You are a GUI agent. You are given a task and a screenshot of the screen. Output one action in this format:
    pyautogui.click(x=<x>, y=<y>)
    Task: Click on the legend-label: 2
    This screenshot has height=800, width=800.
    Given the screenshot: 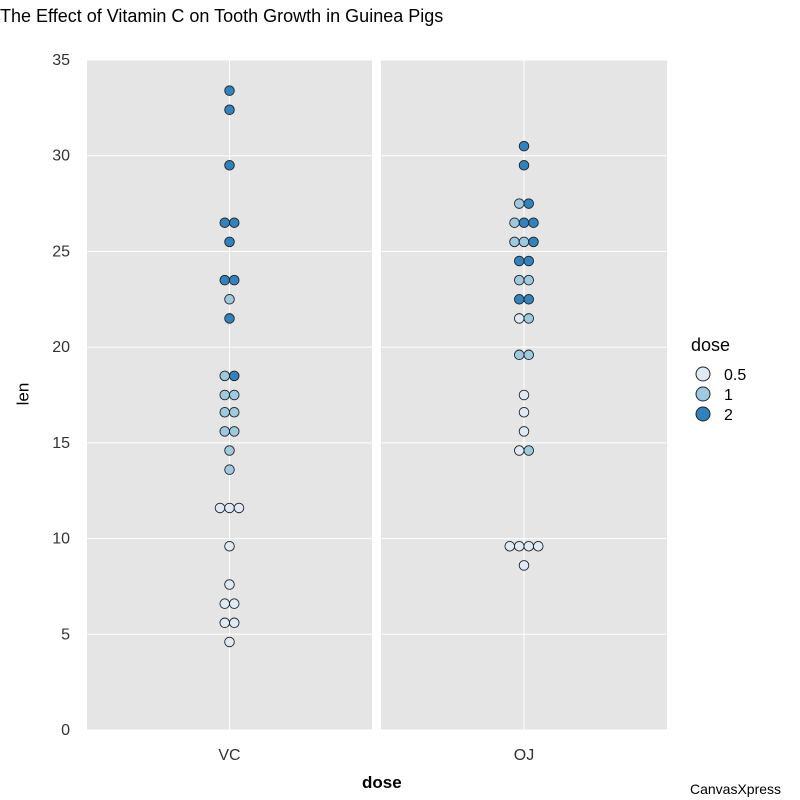 What is the action you would take?
    pyautogui.click(x=728, y=415)
    